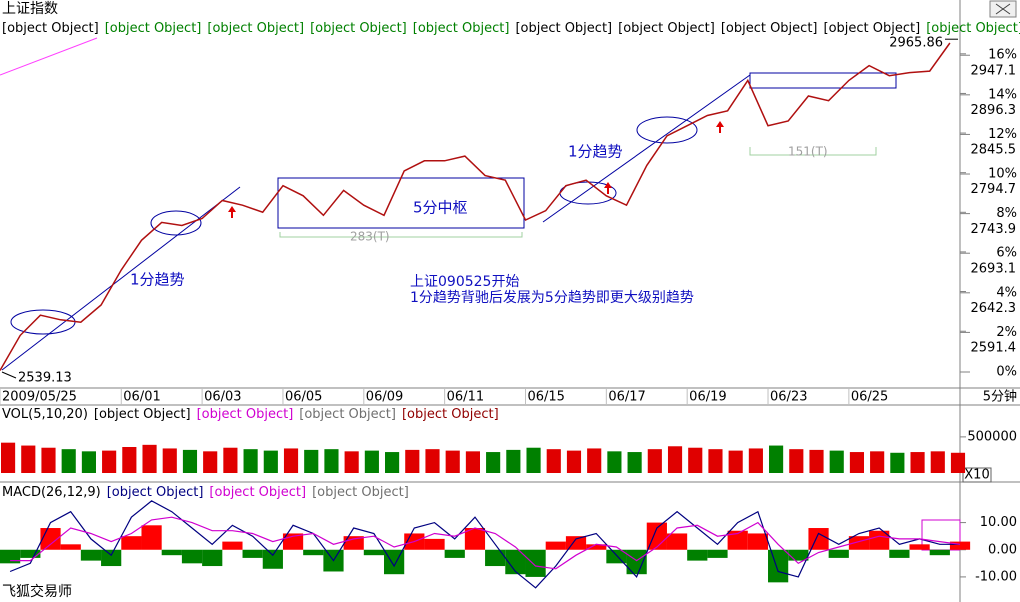  I want to click on annotation: 151(T), so click(808, 152).